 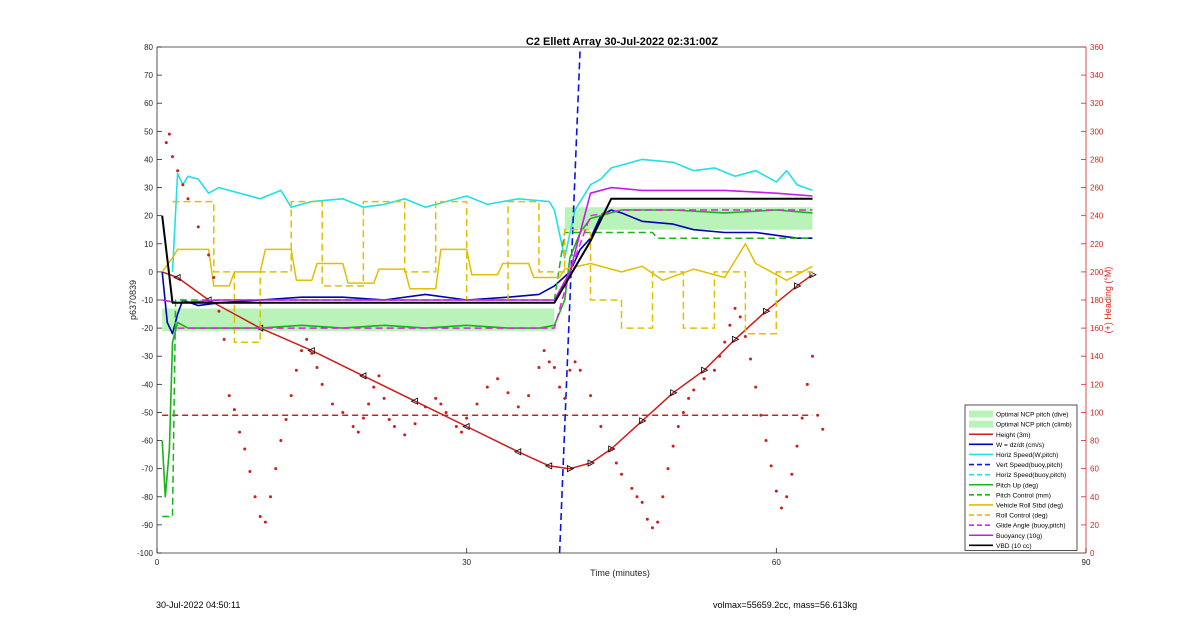 What do you see at coordinates (147, 525) in the screenshot?
I see `y-tick-label: -90` at bounding box center [147, 525].